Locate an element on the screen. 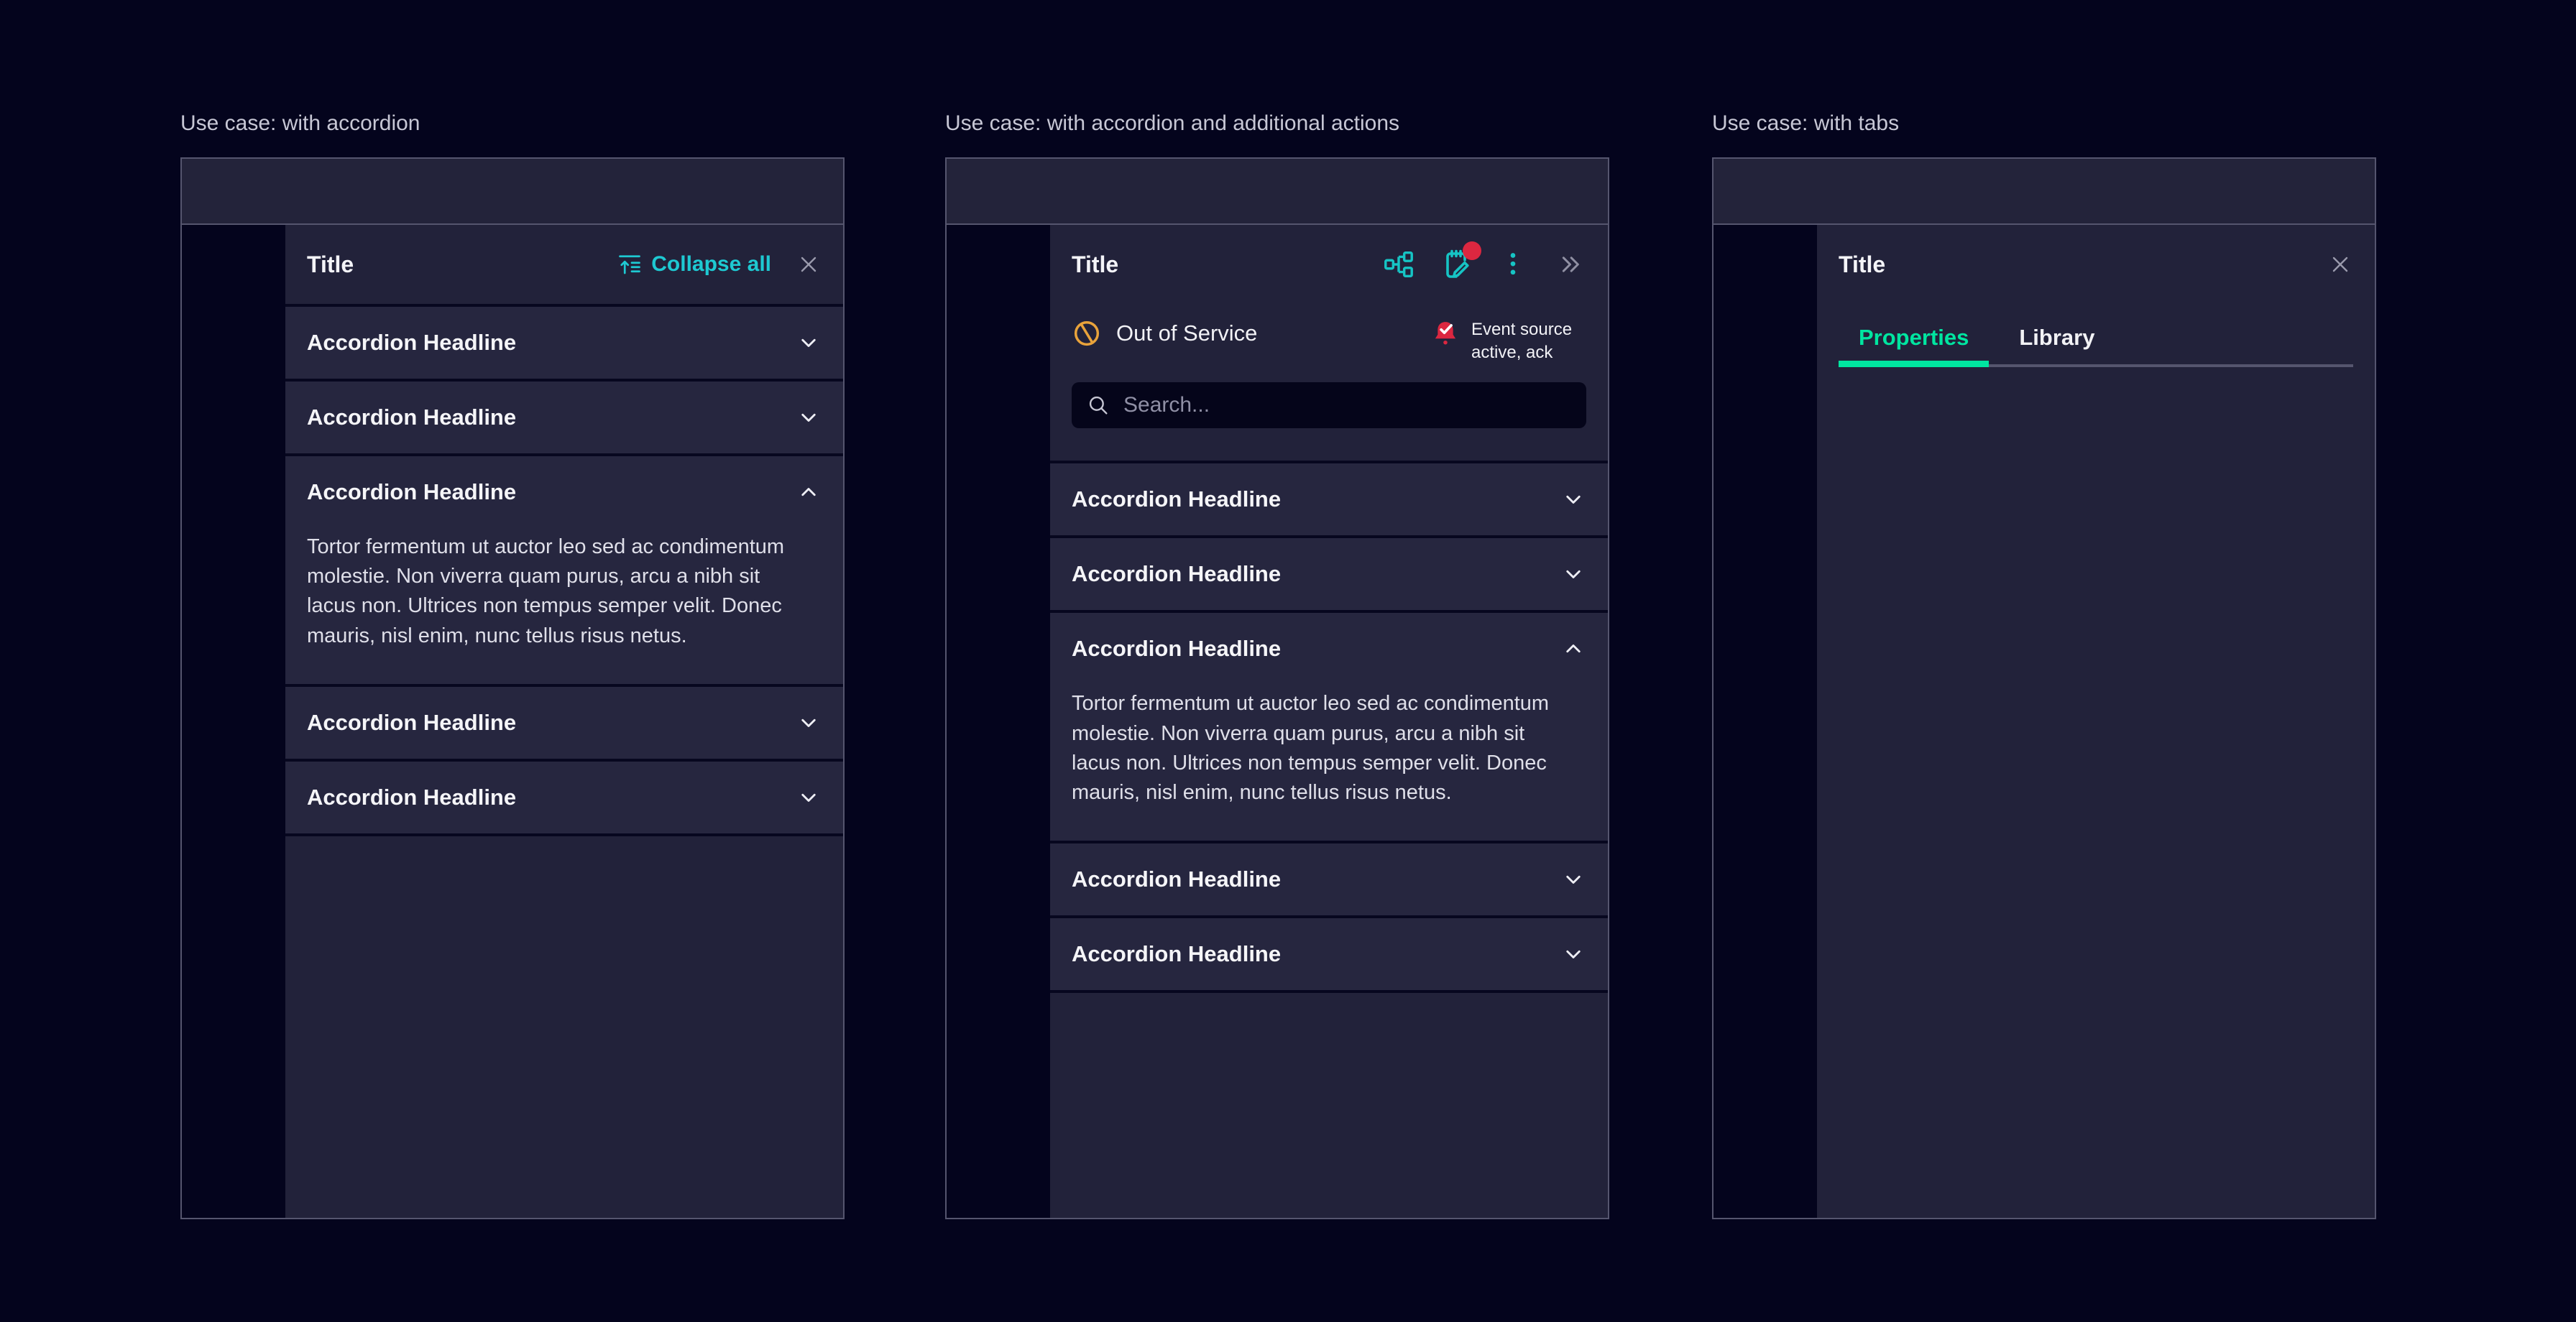 The image size is (2576, 1322). tab-properties: Properties is located at coordinates (1914, 339).